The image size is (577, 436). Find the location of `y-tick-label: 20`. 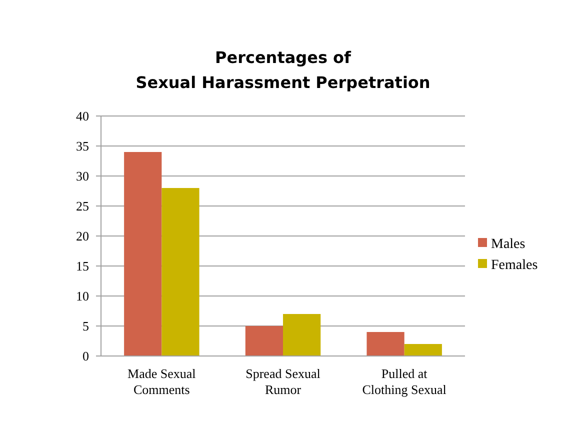

y-tick-label: 20 is located at coordinates (82, 236).